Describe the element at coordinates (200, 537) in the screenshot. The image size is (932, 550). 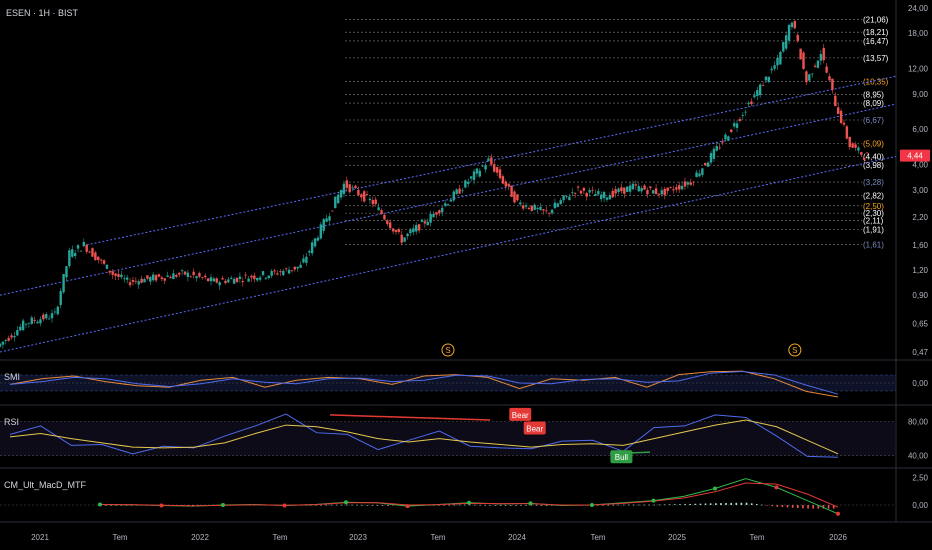
I see `time-tick-label: 2022` at that location.